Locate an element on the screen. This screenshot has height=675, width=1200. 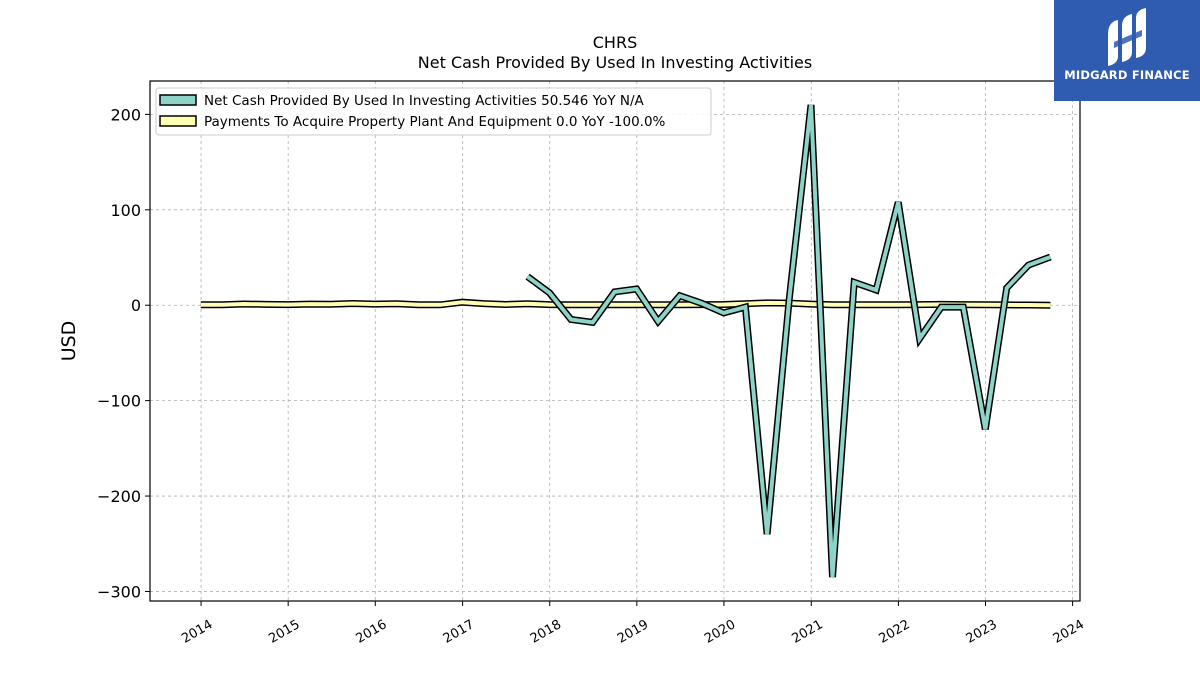
x-tick-label: 2015 is located at coordinates (284, 632).